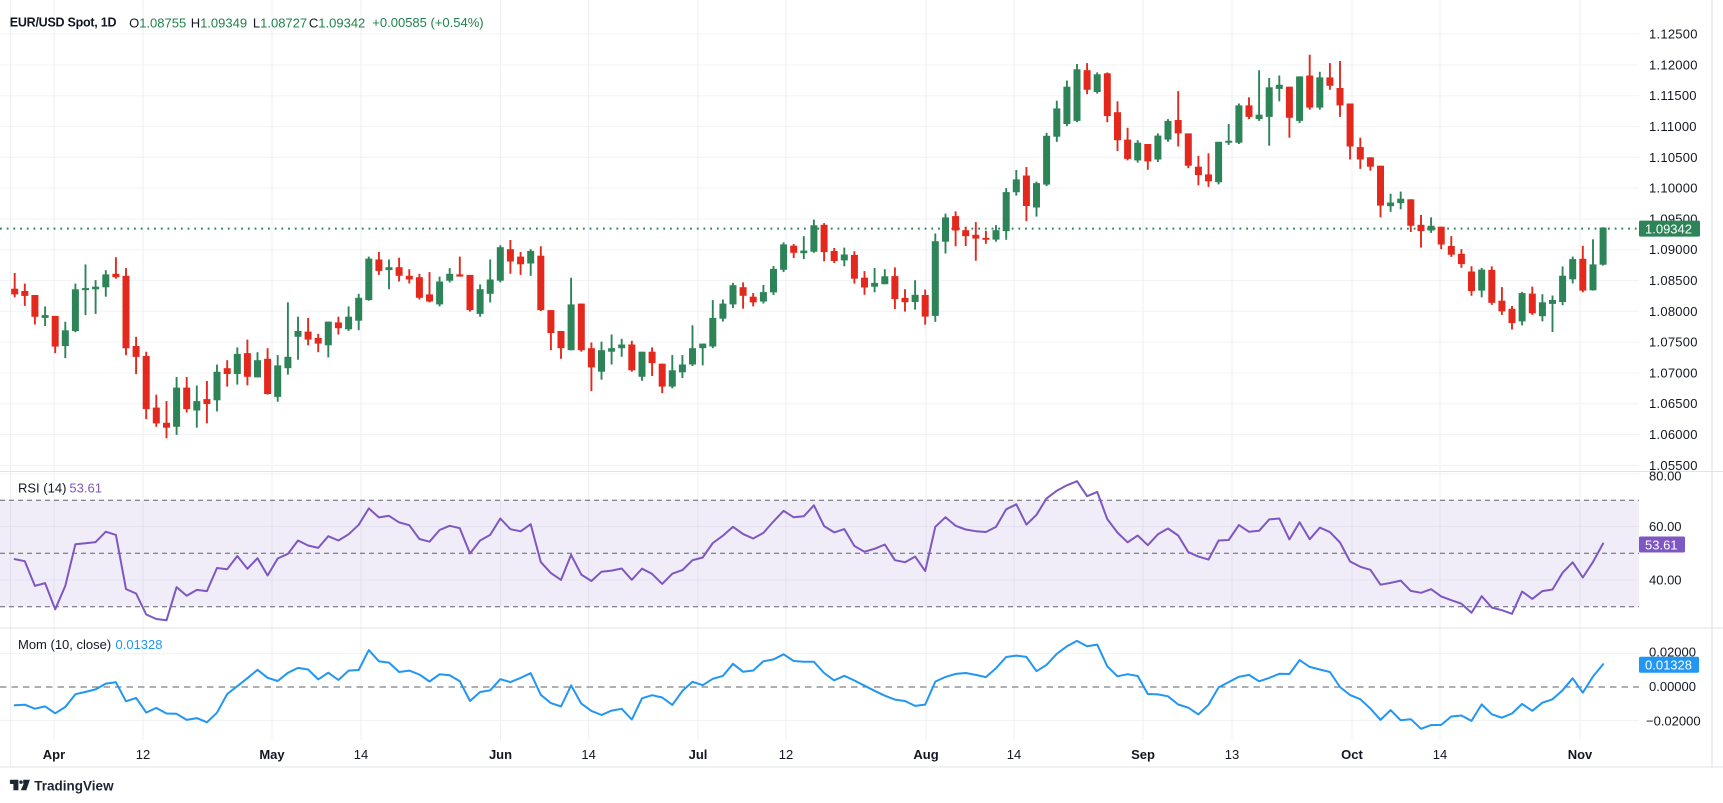 Image resolution: width=1723 pixels, height=803 pixels. Describe the element at coordinates (1580, 754) in the screenshot. I see `svg-text: Nov` at that location.